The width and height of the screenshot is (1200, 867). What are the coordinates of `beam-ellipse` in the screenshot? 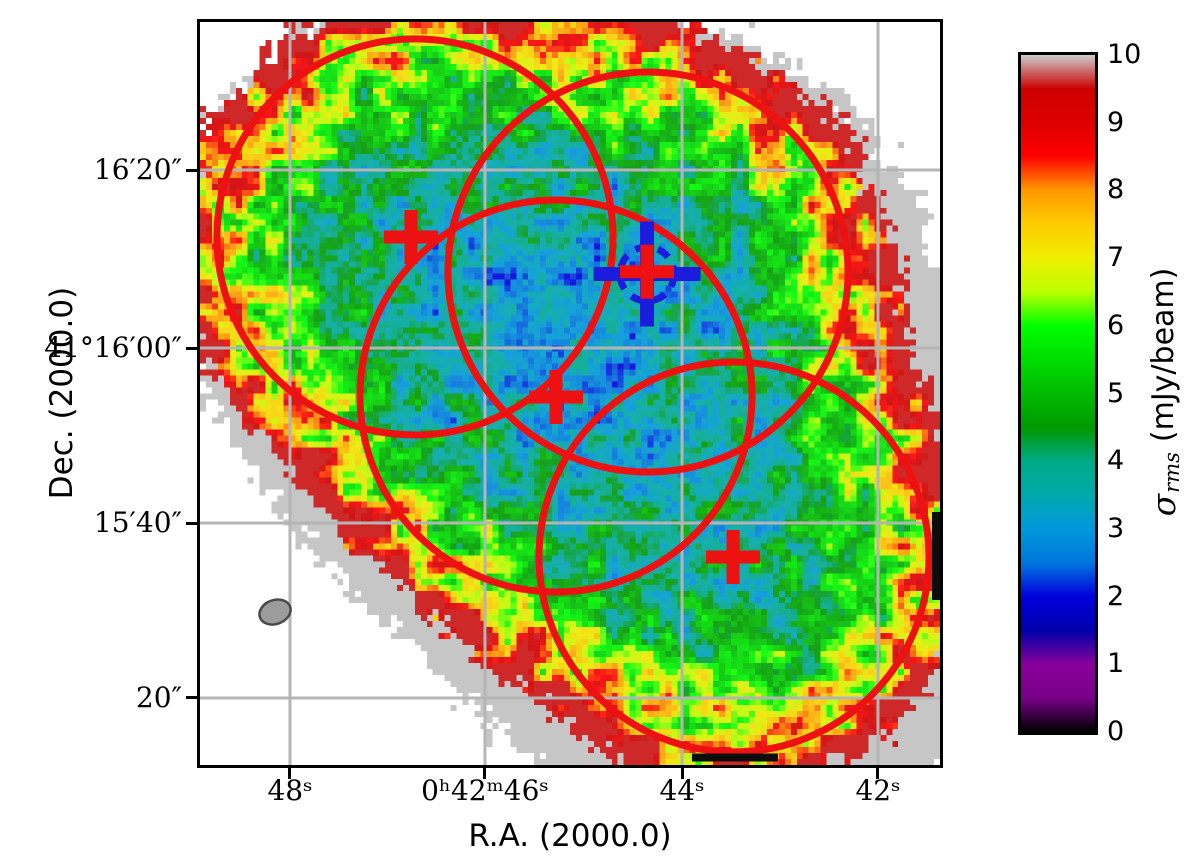 It's located at (275, 612).